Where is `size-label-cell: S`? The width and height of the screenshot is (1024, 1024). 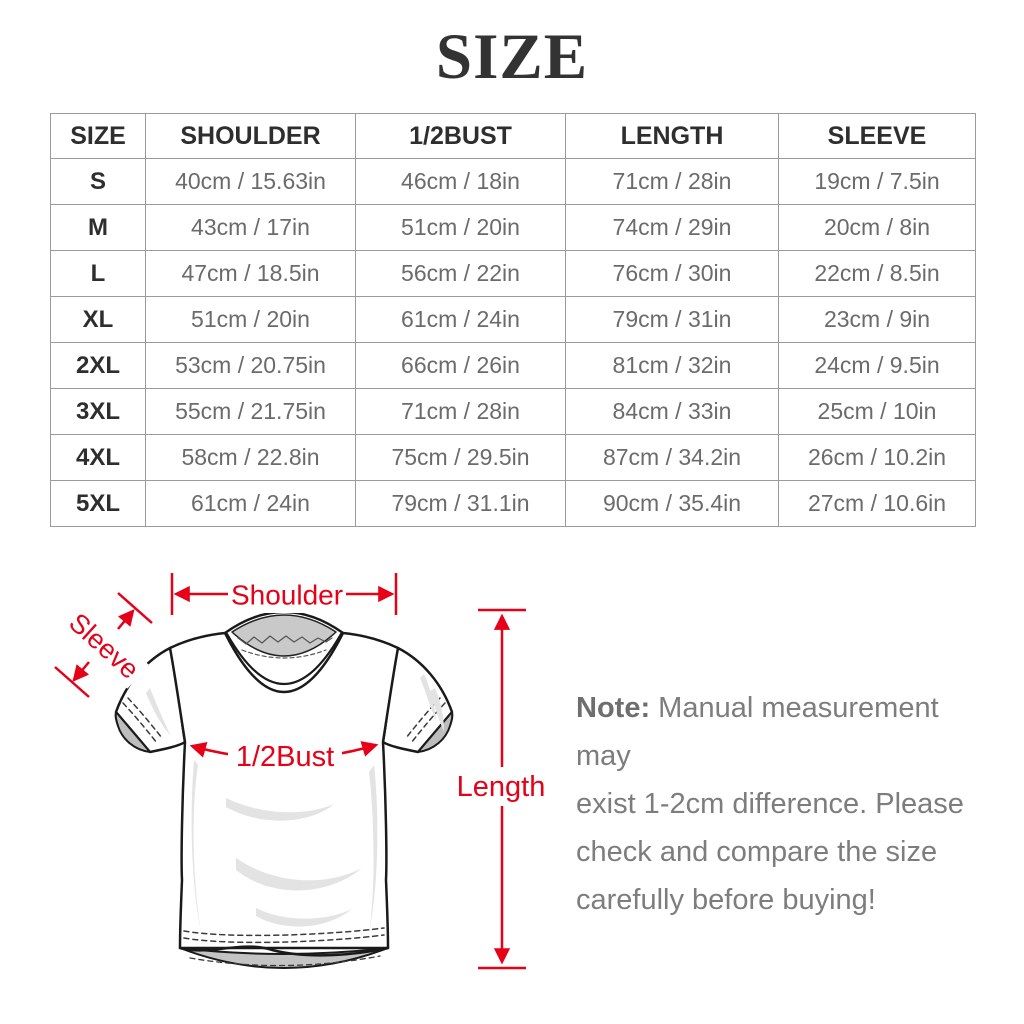 size-label-cell: S is located at coordinates (98, 181).